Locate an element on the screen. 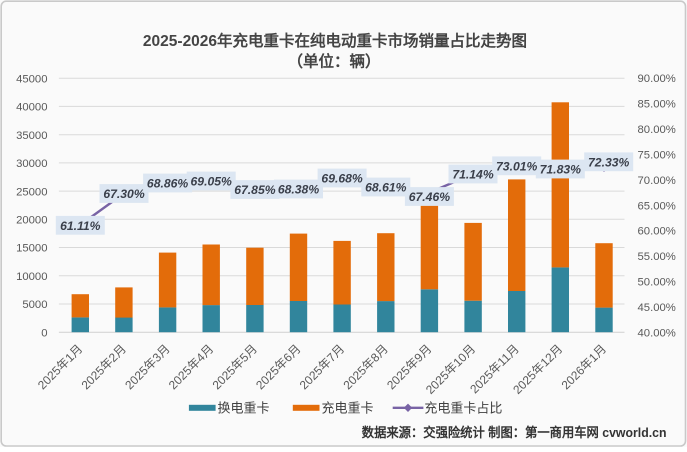  svg-text: 0 is located at coordinates (44, 333).